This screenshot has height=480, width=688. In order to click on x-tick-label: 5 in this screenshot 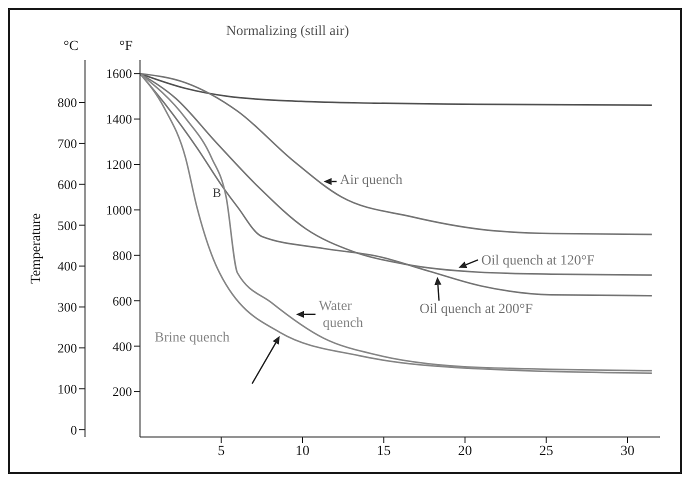, I will do `click(221, 451)`.